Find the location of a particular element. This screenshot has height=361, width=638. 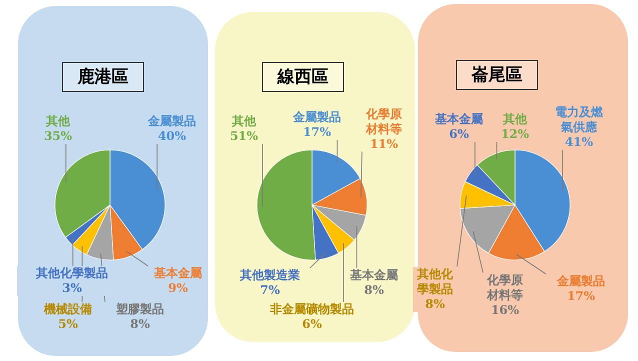

chart-title: 鹿港區 is located at coordinates (103, 77).